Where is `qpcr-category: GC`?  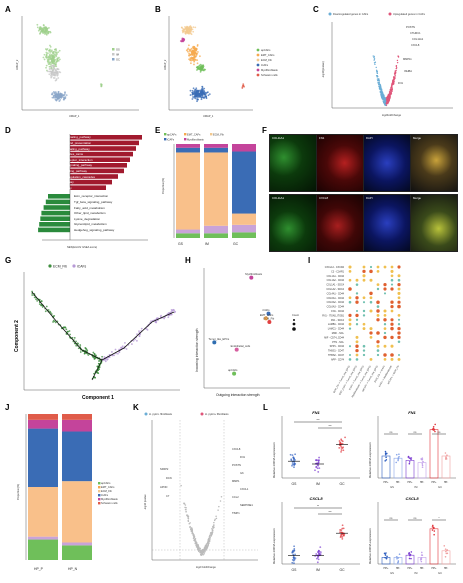
qpcr-category: GC is located at coordinates (342, 484).